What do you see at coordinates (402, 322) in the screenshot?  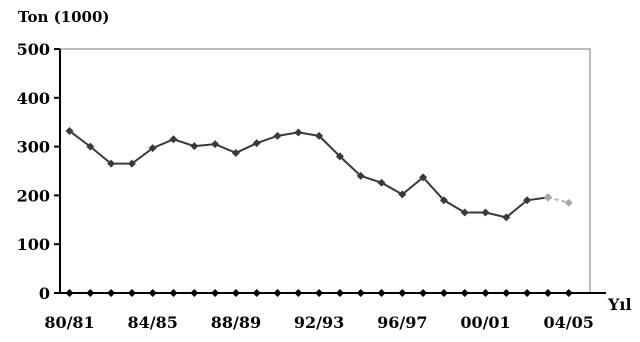 I see `x-tick-label: 96/97` at bounding box center [402, 322].